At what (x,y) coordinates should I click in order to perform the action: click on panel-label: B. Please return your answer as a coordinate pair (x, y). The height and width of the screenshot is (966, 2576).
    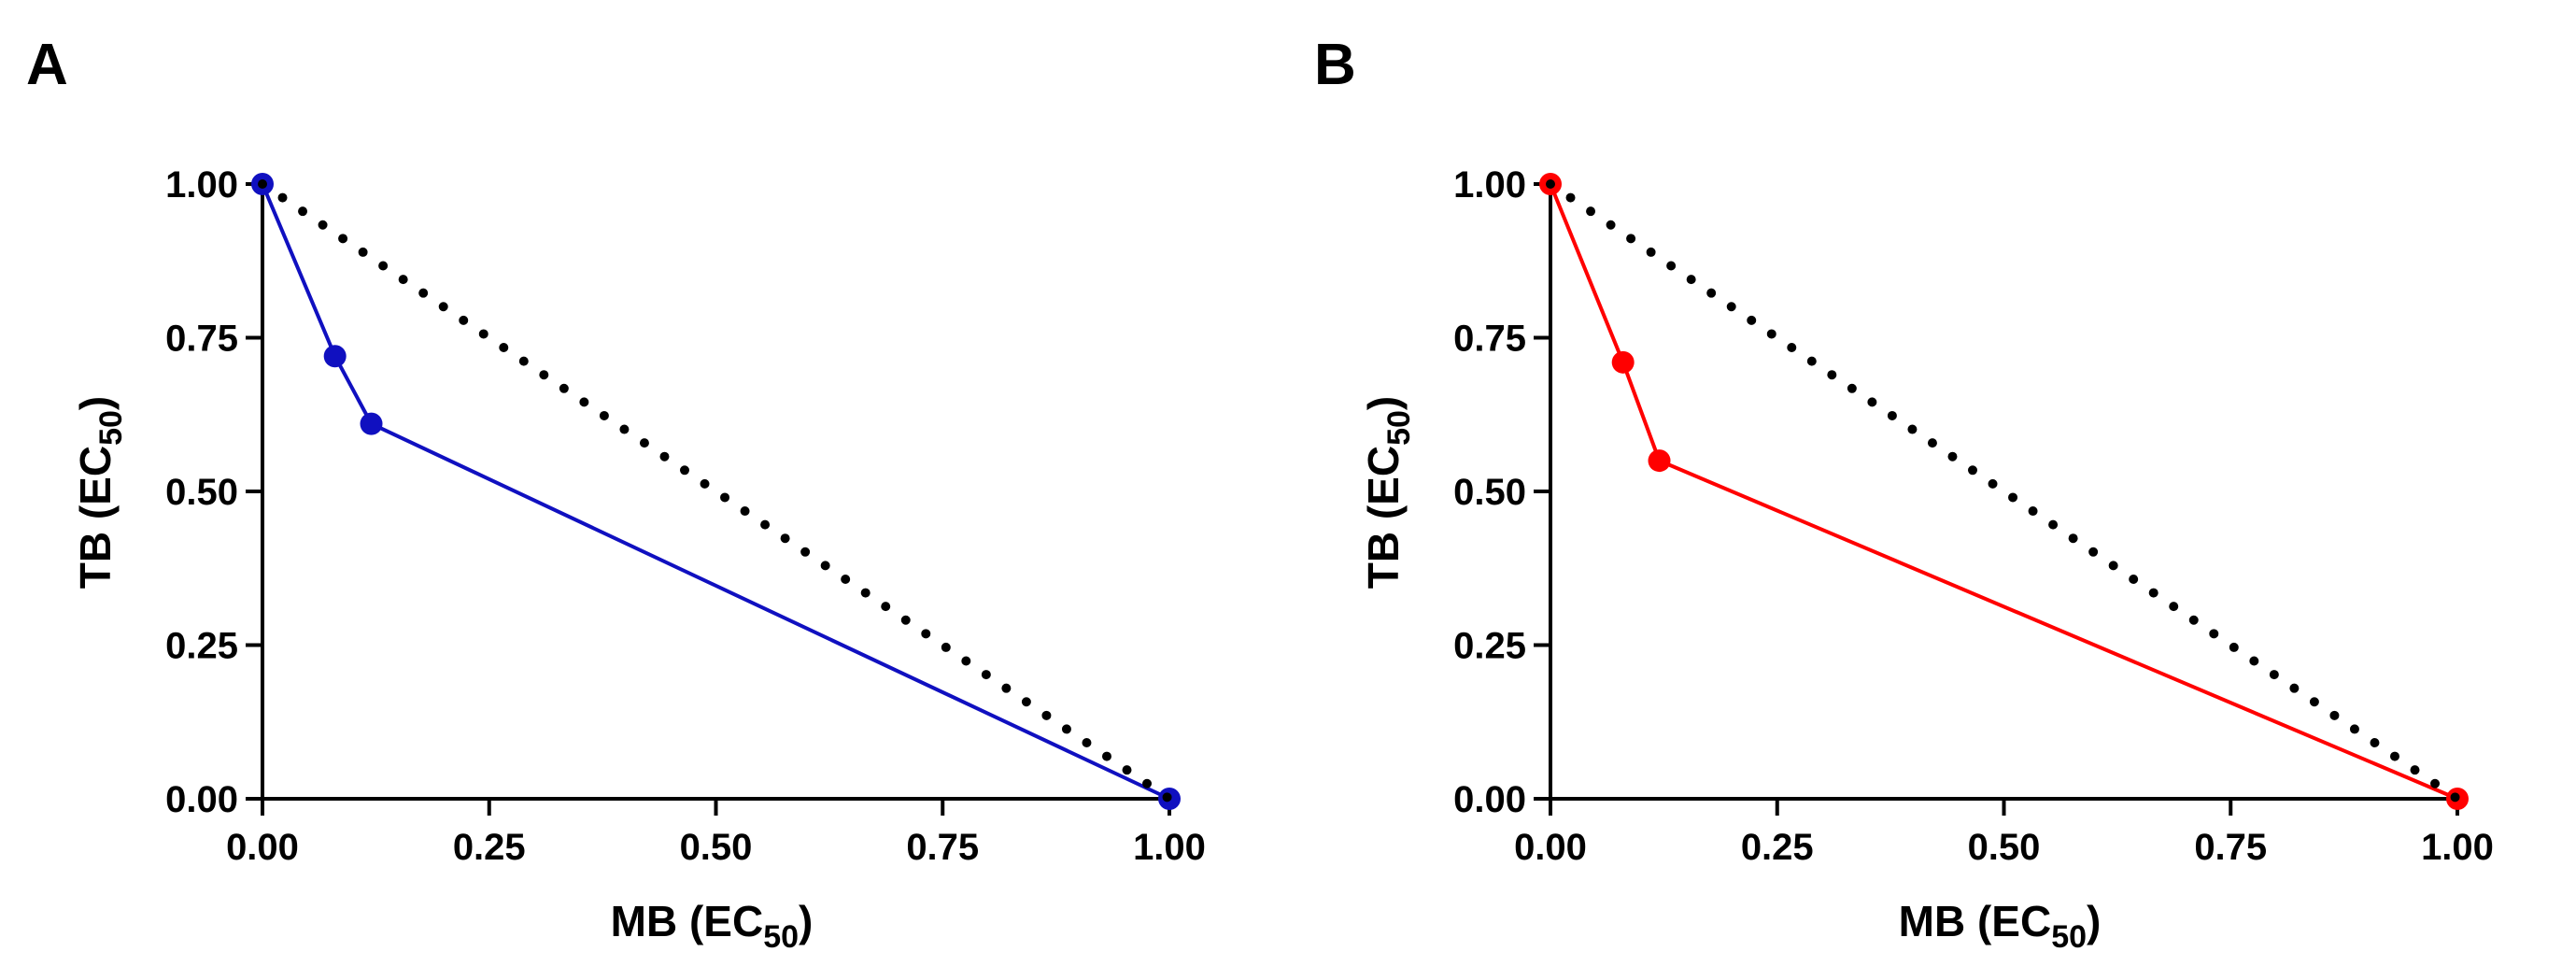
    Looking at the image, I should click on (1335, 65).